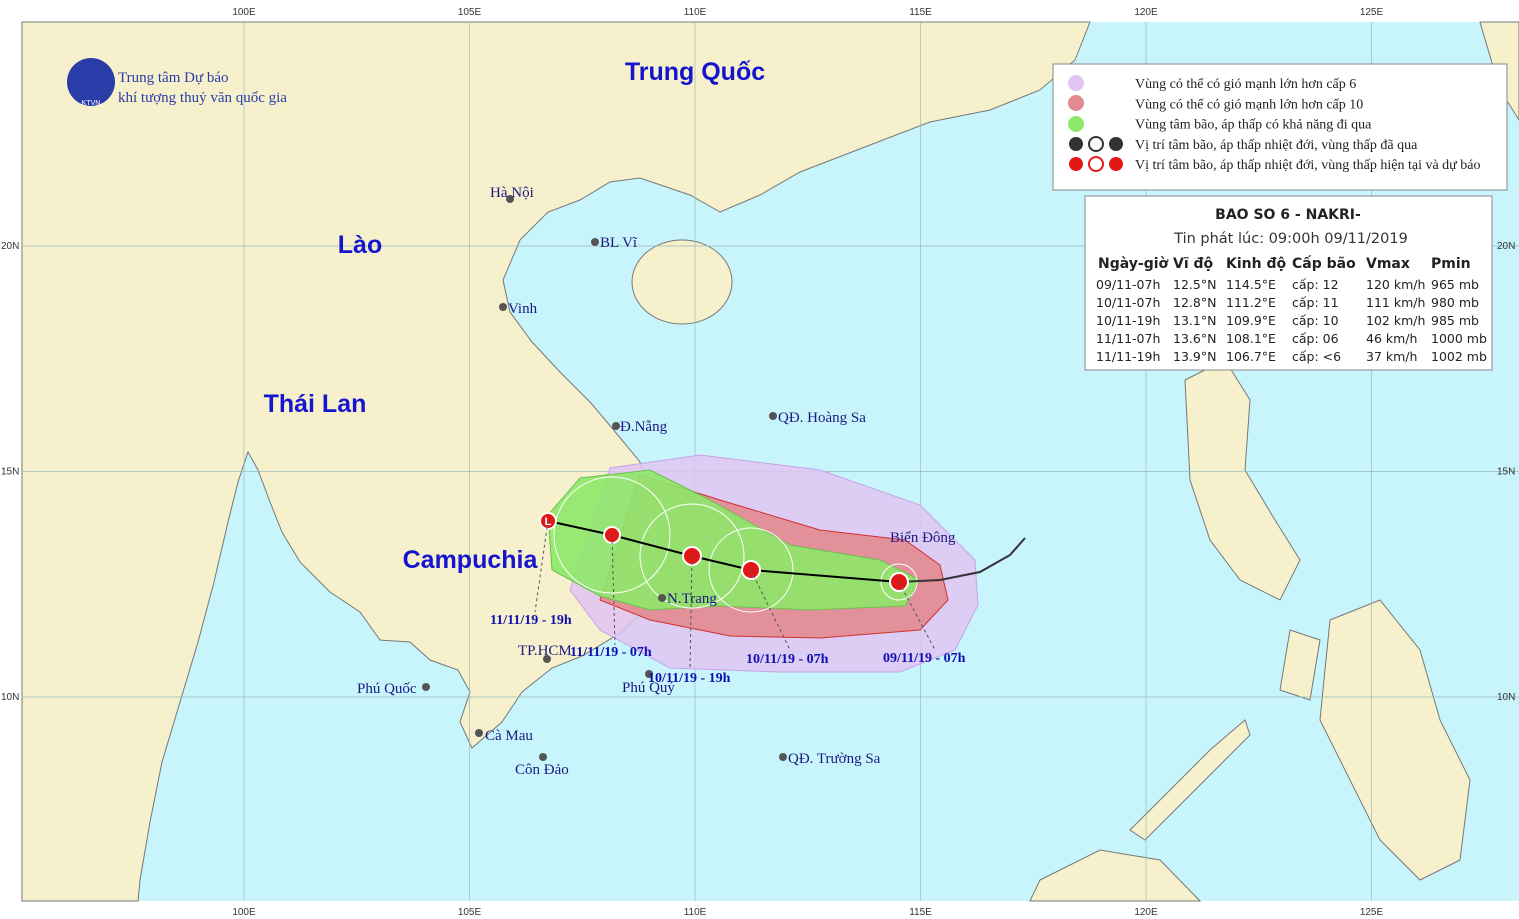 The width and height of the screenshot is (1519, 919). I want to click on legend-icons, so click(1096, 154).